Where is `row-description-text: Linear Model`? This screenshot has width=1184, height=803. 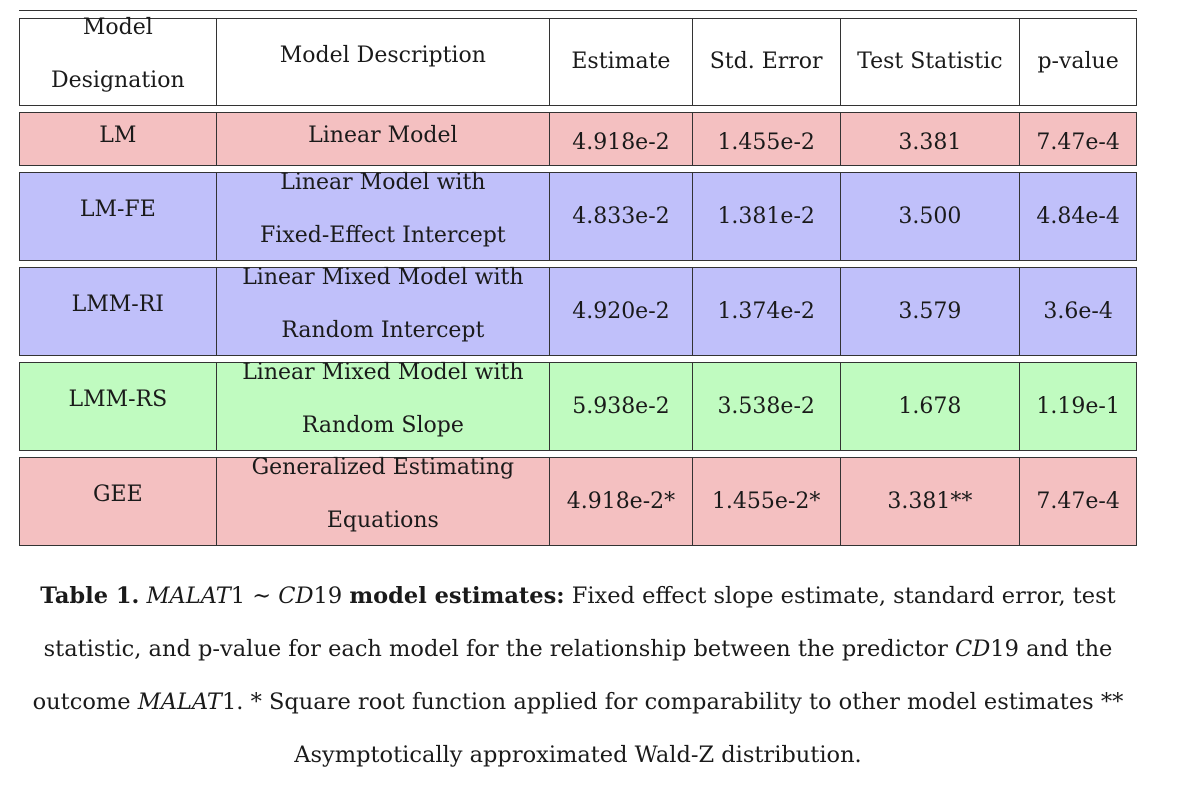
row-description-text: Linear Model is located at coordinates (383, 135).